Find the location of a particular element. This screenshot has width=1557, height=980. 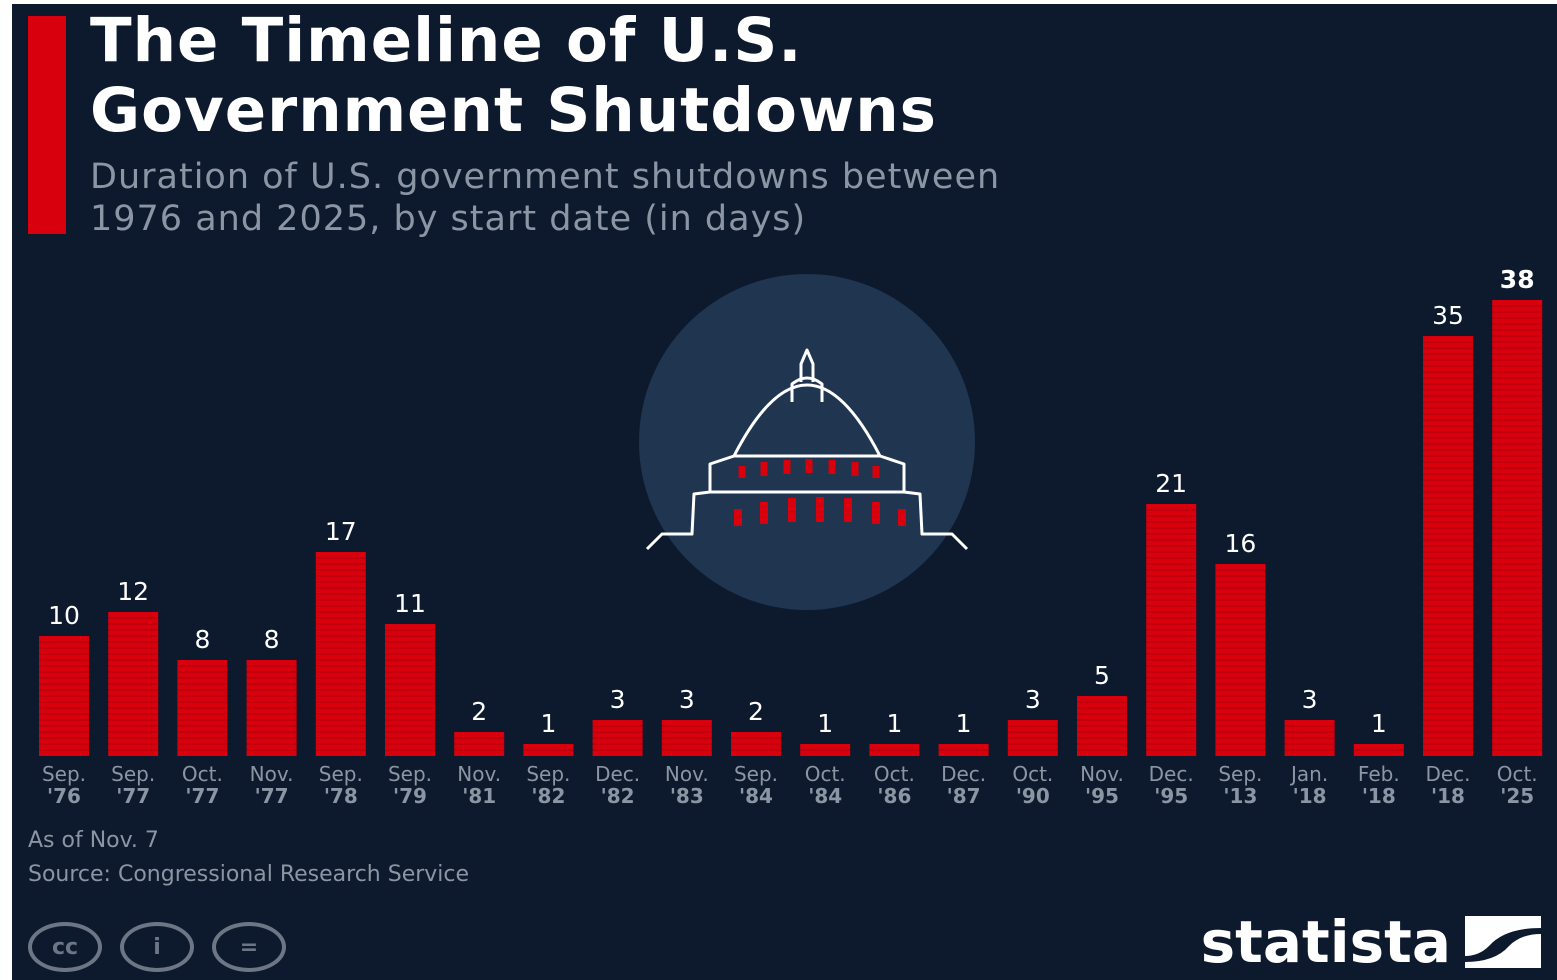

x-tick-label-year: '83 is located at coordinates (687, 796).